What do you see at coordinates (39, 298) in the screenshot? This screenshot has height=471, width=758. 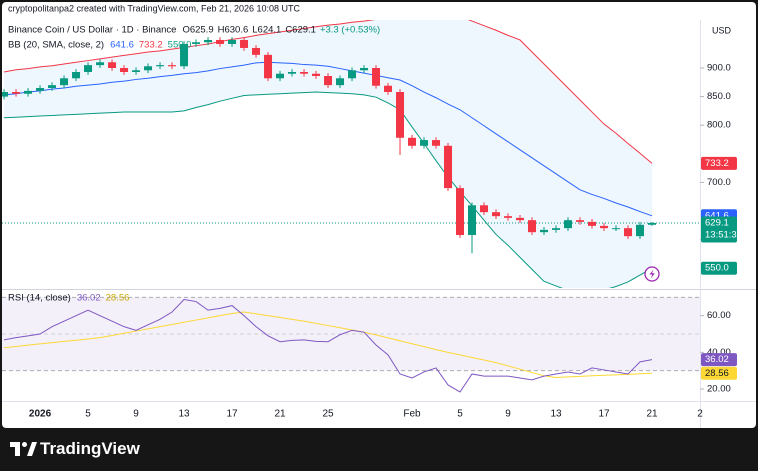 I see `indicator-name: RSI (14, close)` at bounding box center [39, 298].